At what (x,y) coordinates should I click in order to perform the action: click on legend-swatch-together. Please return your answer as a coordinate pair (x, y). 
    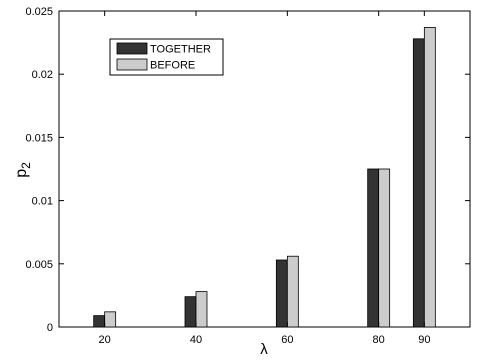
    Looking at the image, I should click on (132, 48).